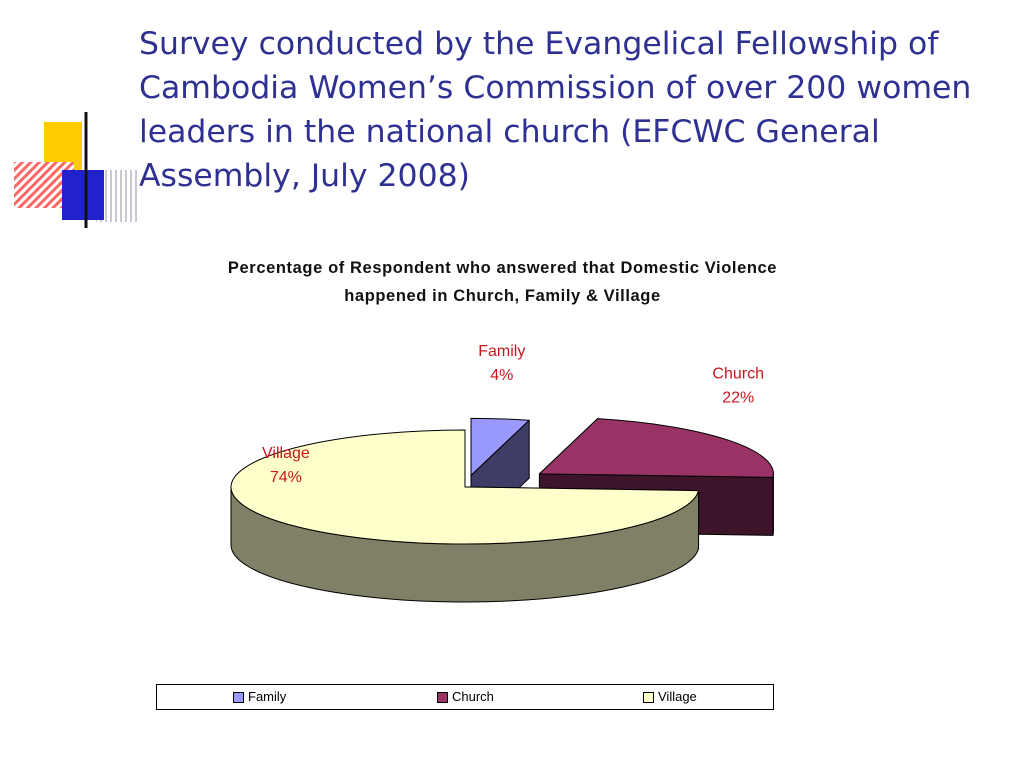 The image size is (1024, 768). I want to click on data-label-village-category: Village, so click(286, 453).